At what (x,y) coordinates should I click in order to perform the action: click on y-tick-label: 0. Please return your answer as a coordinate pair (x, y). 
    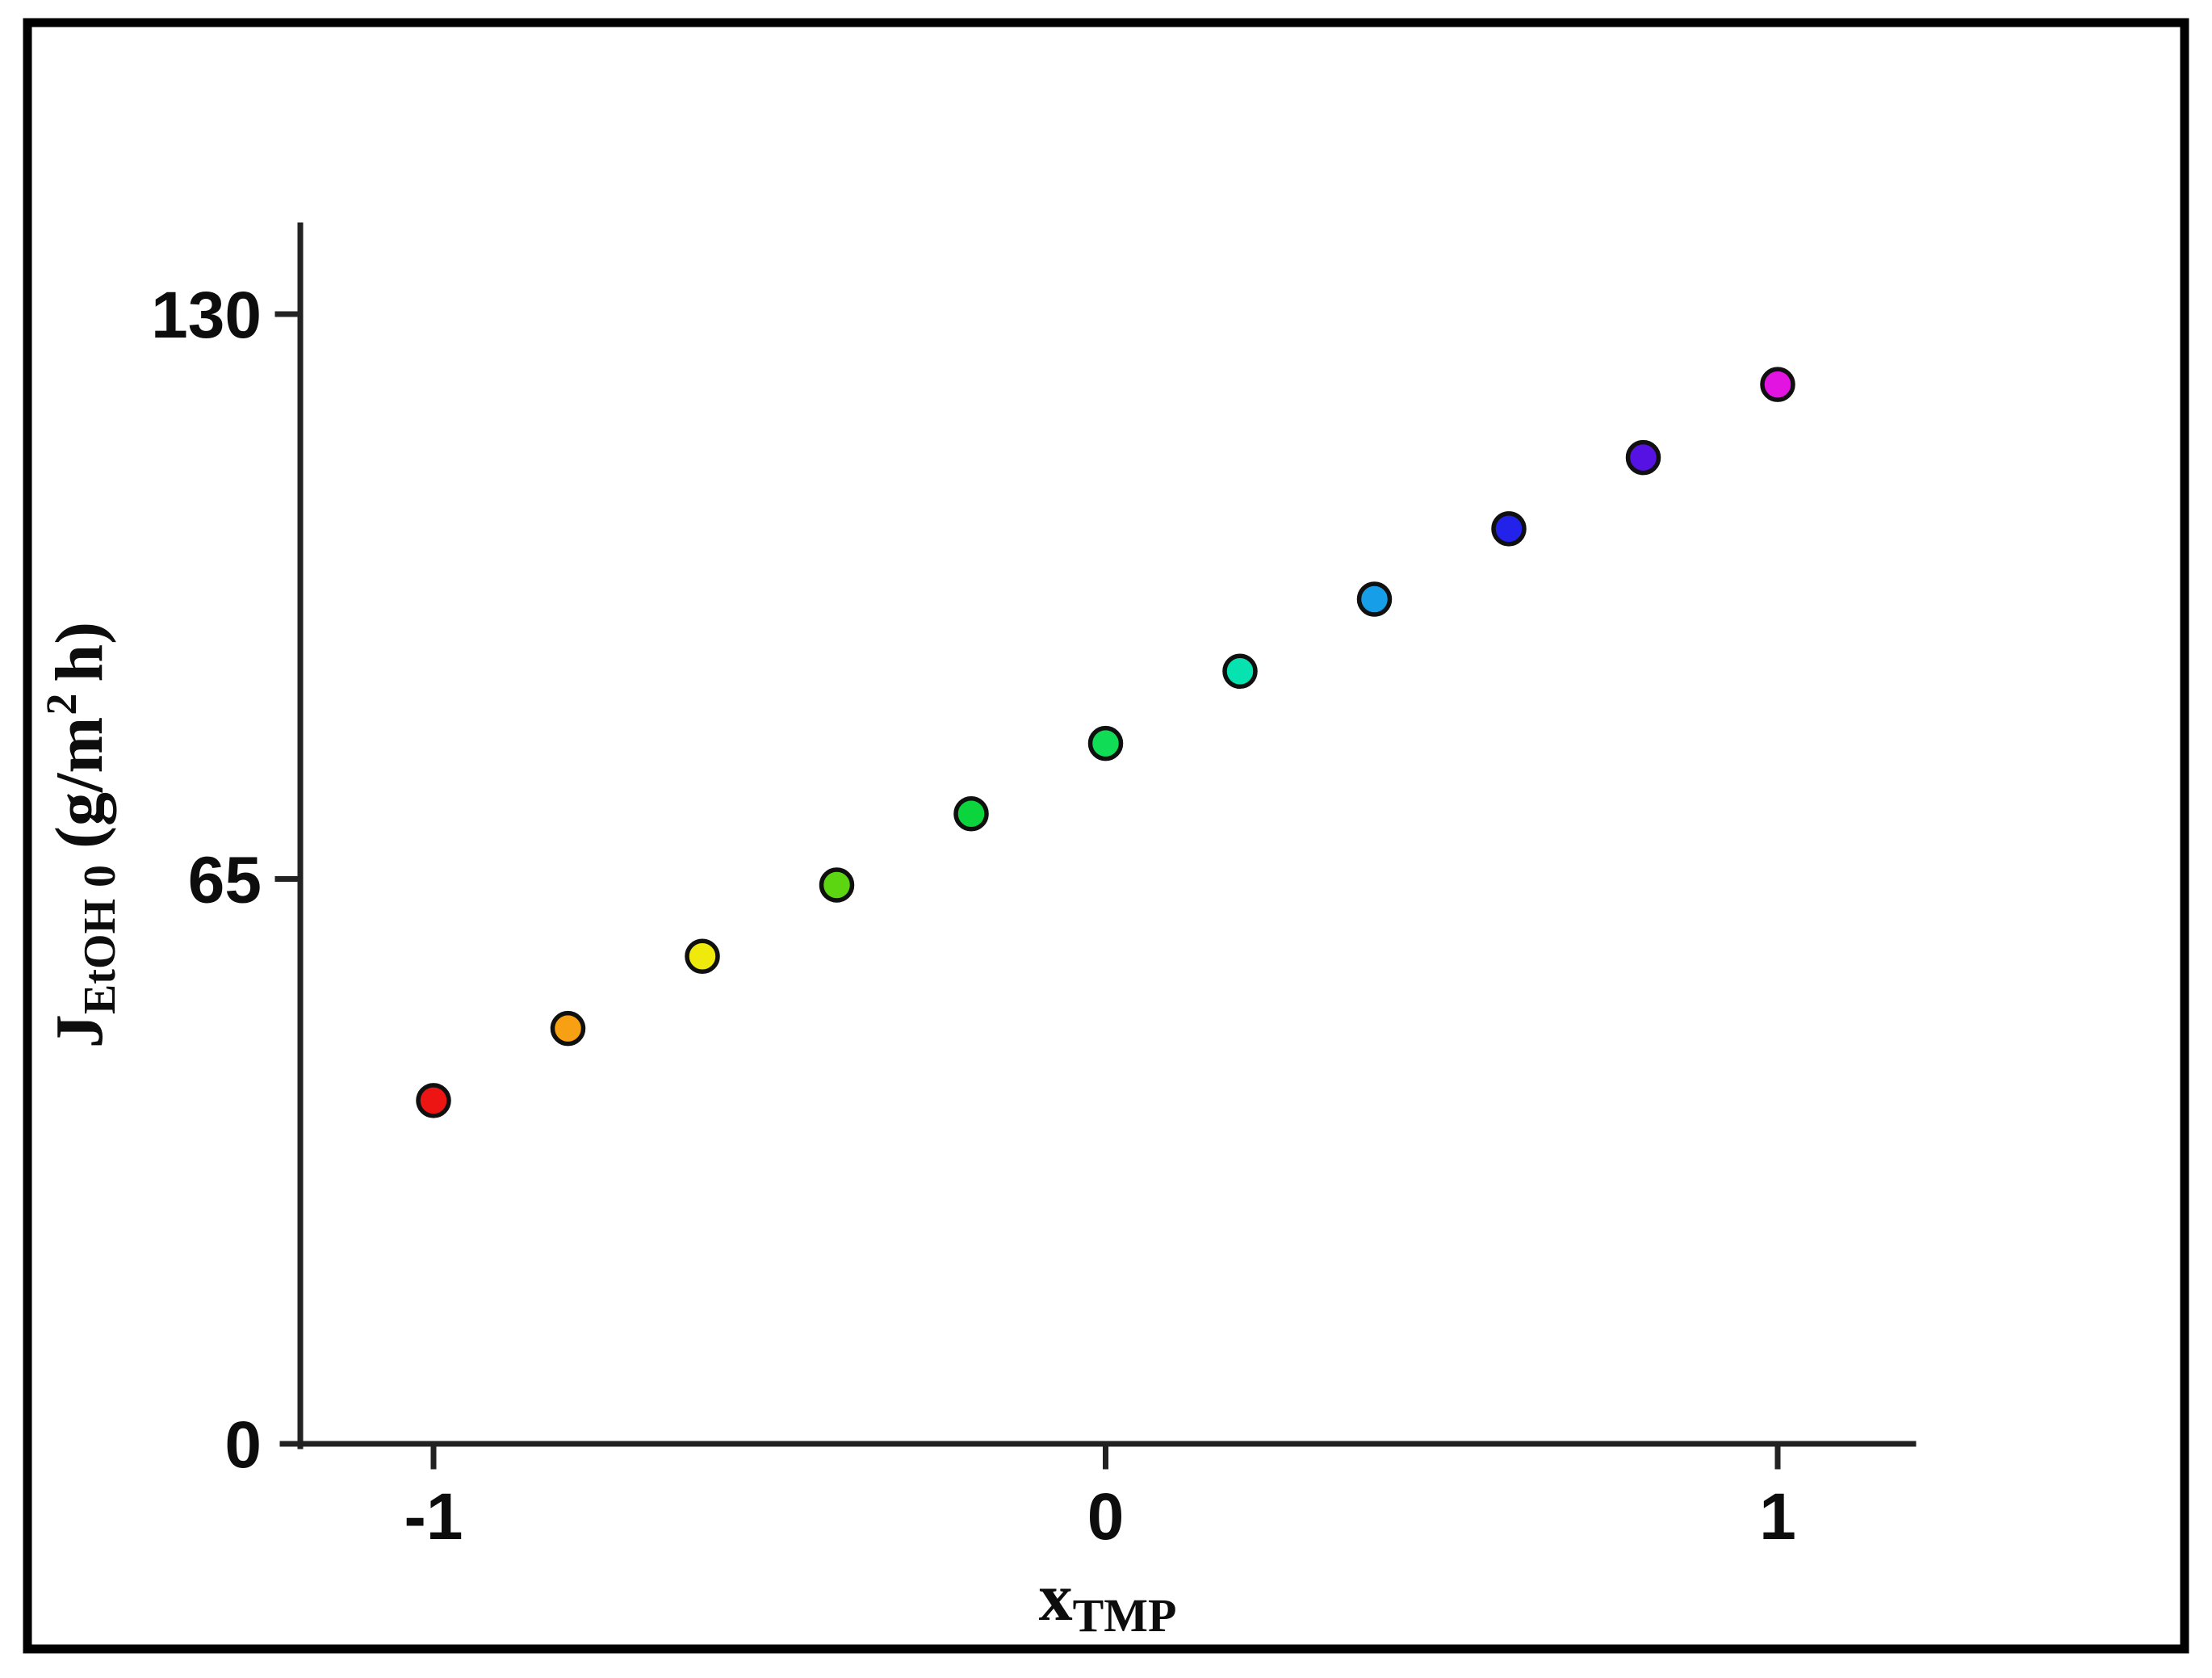
    Looking at the image, I should click on (243, 1445).